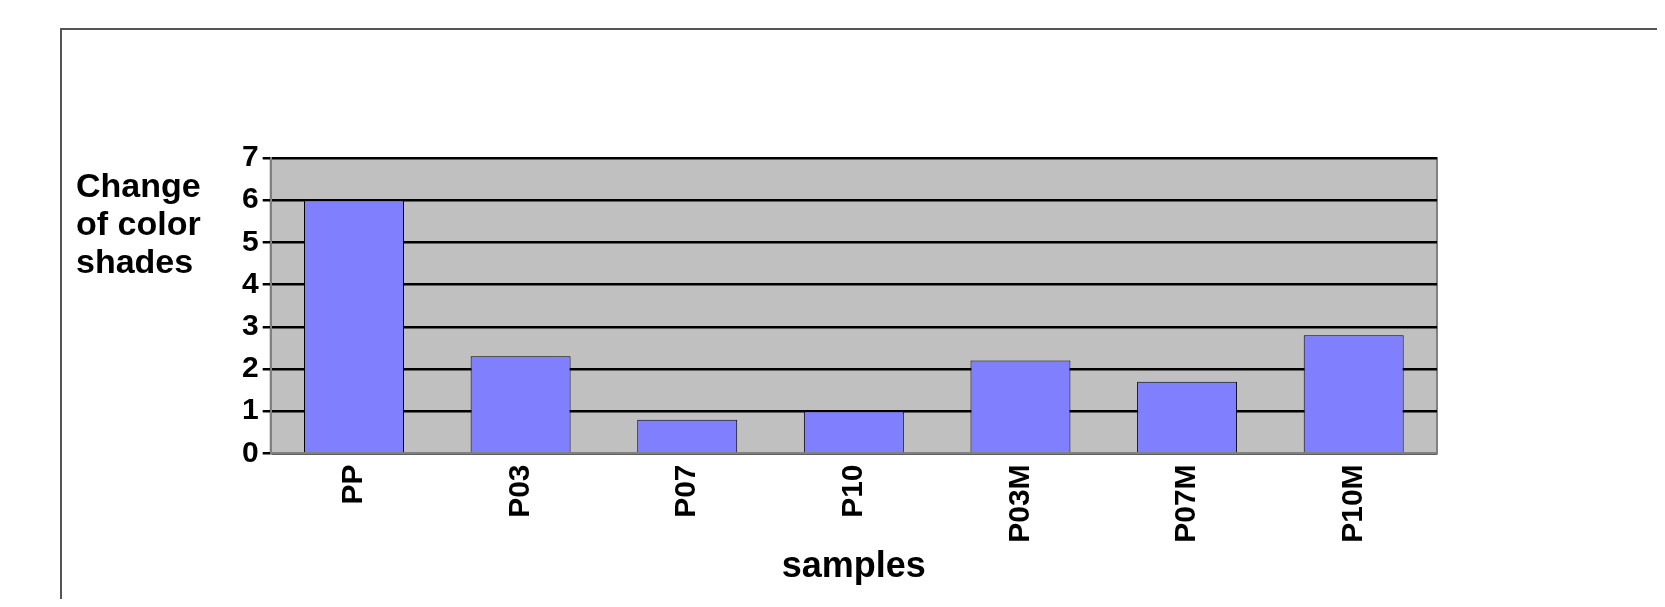  What do you see at coordinates (1351, 503) in the screenshot?
I see `x-tick-label: P10M` at bounding box center [1351, 503].